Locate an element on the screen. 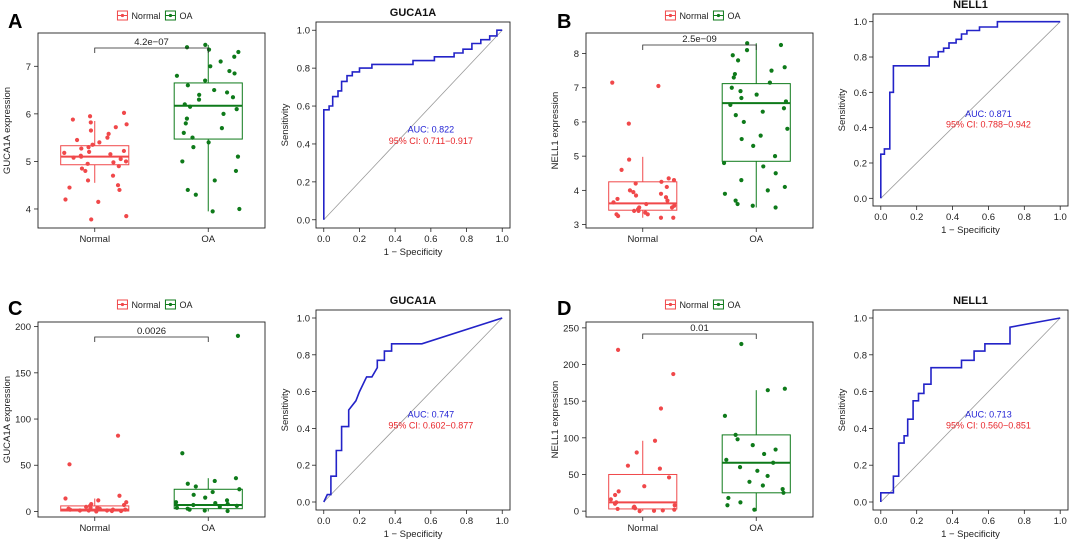 The image size is (1072, 539). y-tick-label: 4 is located at coordinates (576, 191).